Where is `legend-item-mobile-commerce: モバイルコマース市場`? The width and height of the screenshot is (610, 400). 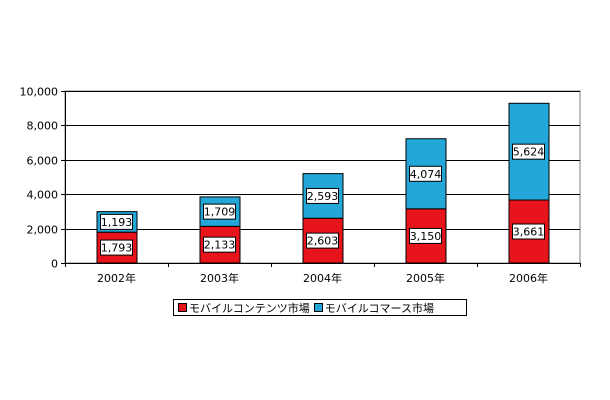 legend-item-mobile-commerce: モバイルコマース市場 is located at coordinates (374, 308).